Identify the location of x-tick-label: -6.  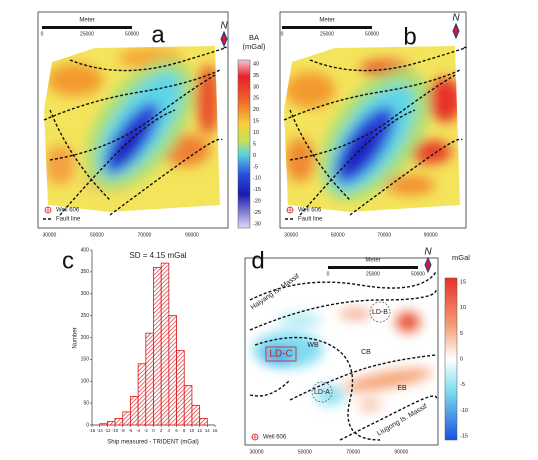
(131, 430).